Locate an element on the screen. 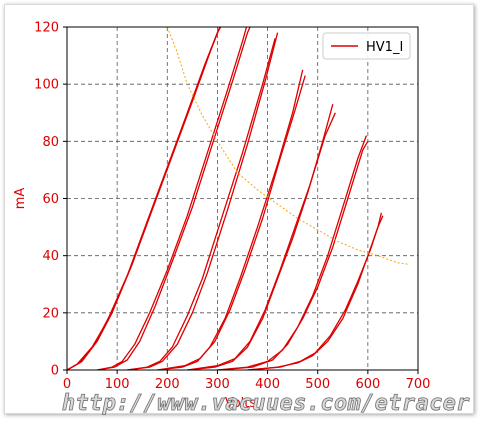 This screenshot has width=480, height=422. x-tick-label: 500 is located at coordinates (317, 384).